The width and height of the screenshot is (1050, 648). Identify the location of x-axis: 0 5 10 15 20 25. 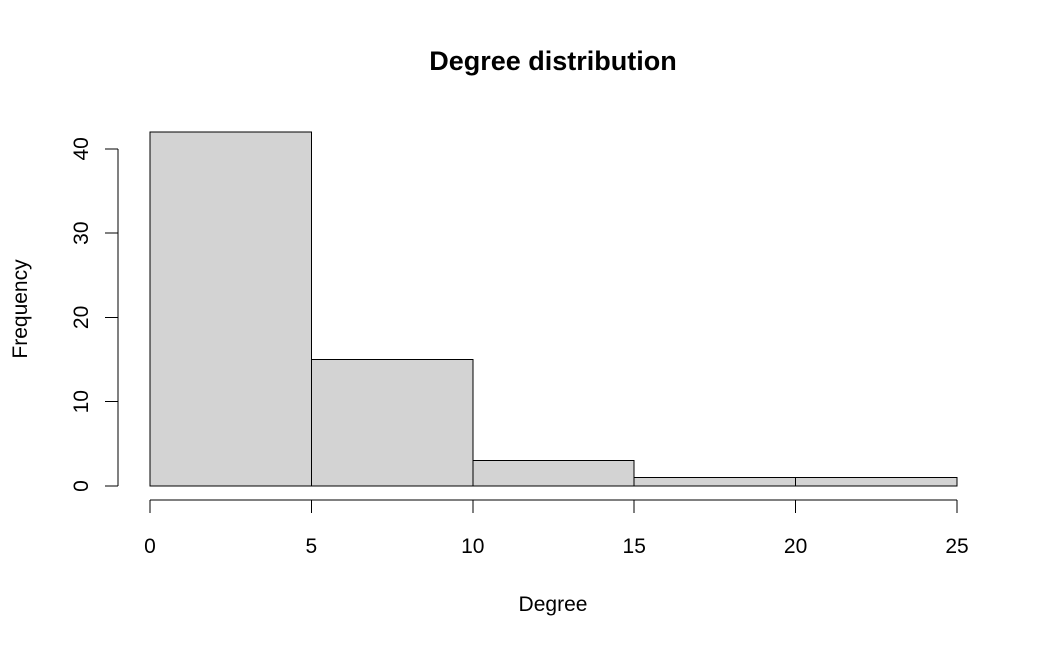
(556, 528).